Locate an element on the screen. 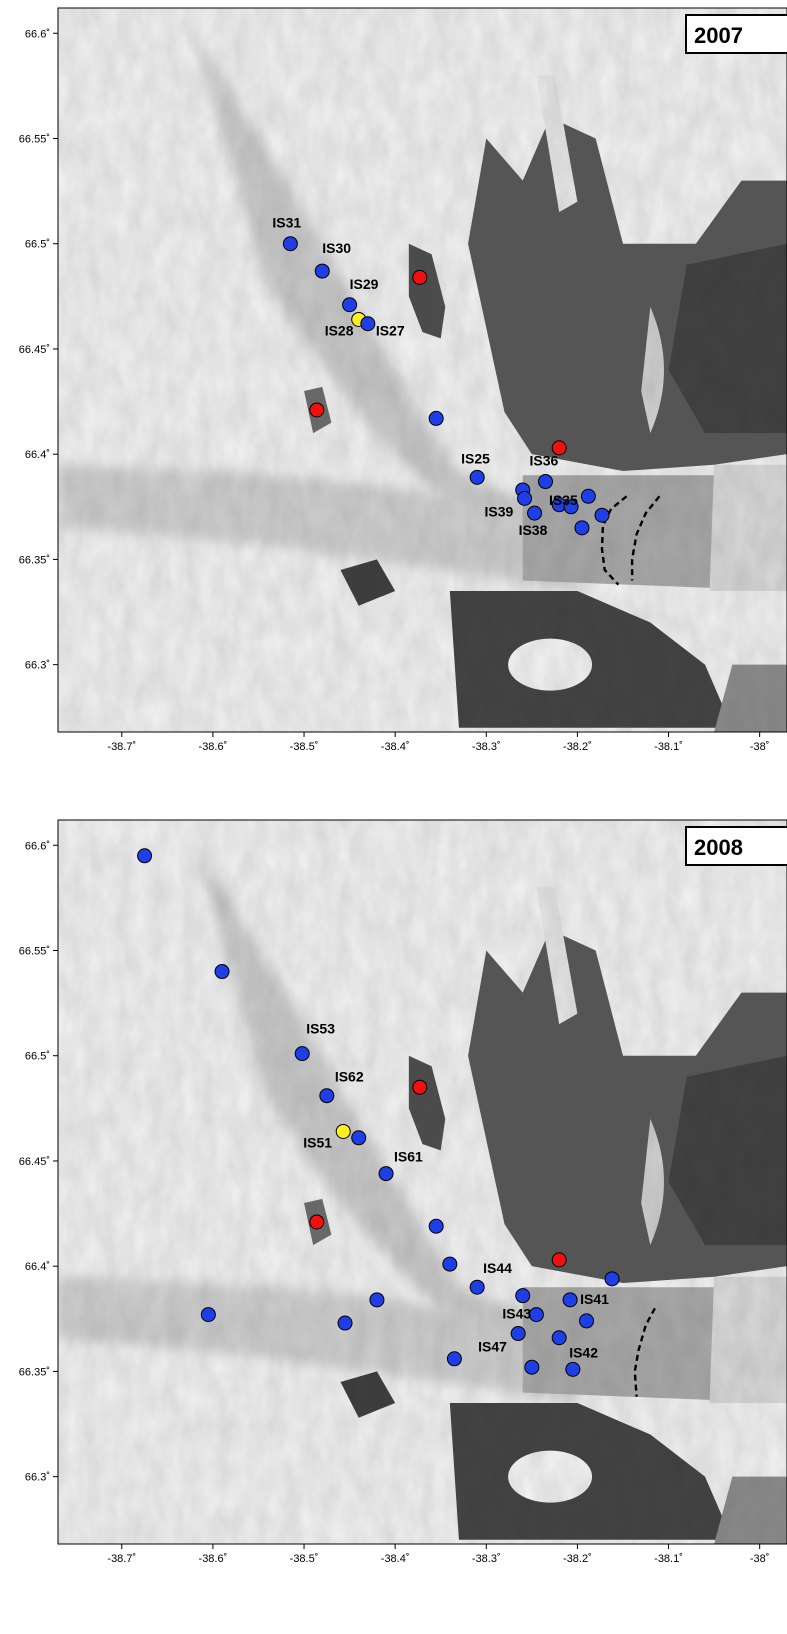  site-label: IS42 is located at coordinates (583, 1353).